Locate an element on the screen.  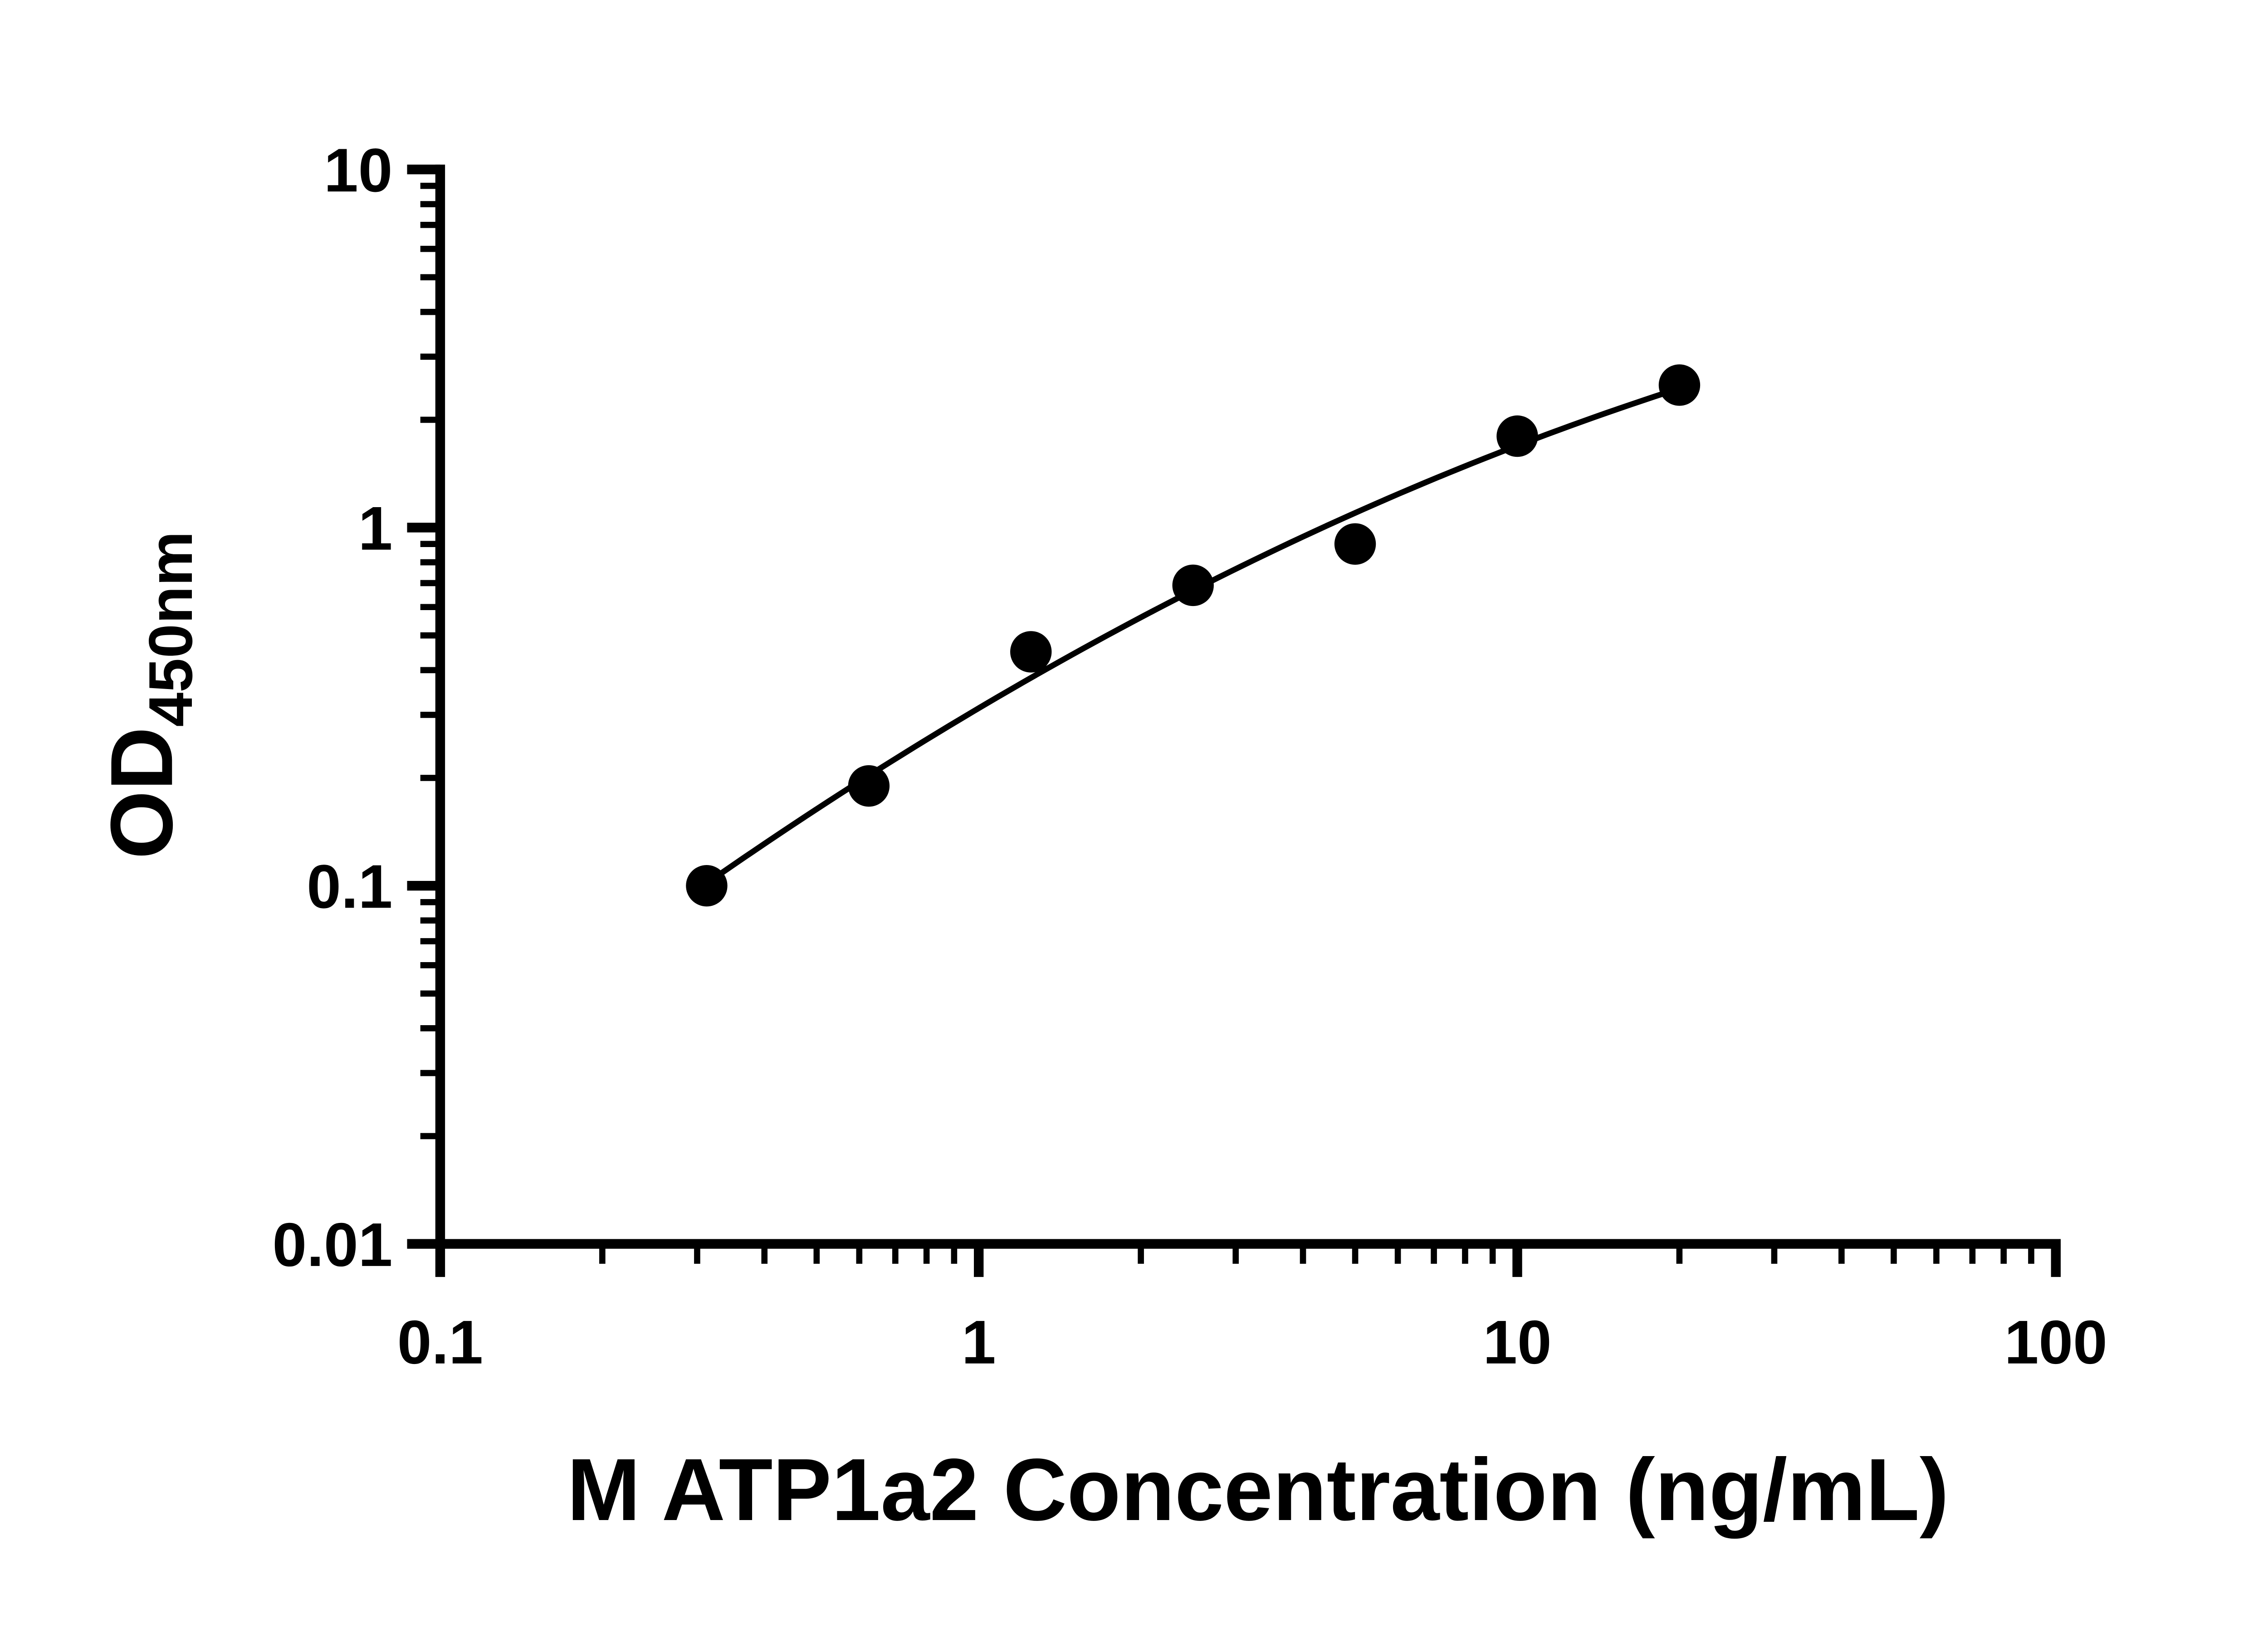
x-tick-label: 0.1 is located at coordinates (440, 1342).